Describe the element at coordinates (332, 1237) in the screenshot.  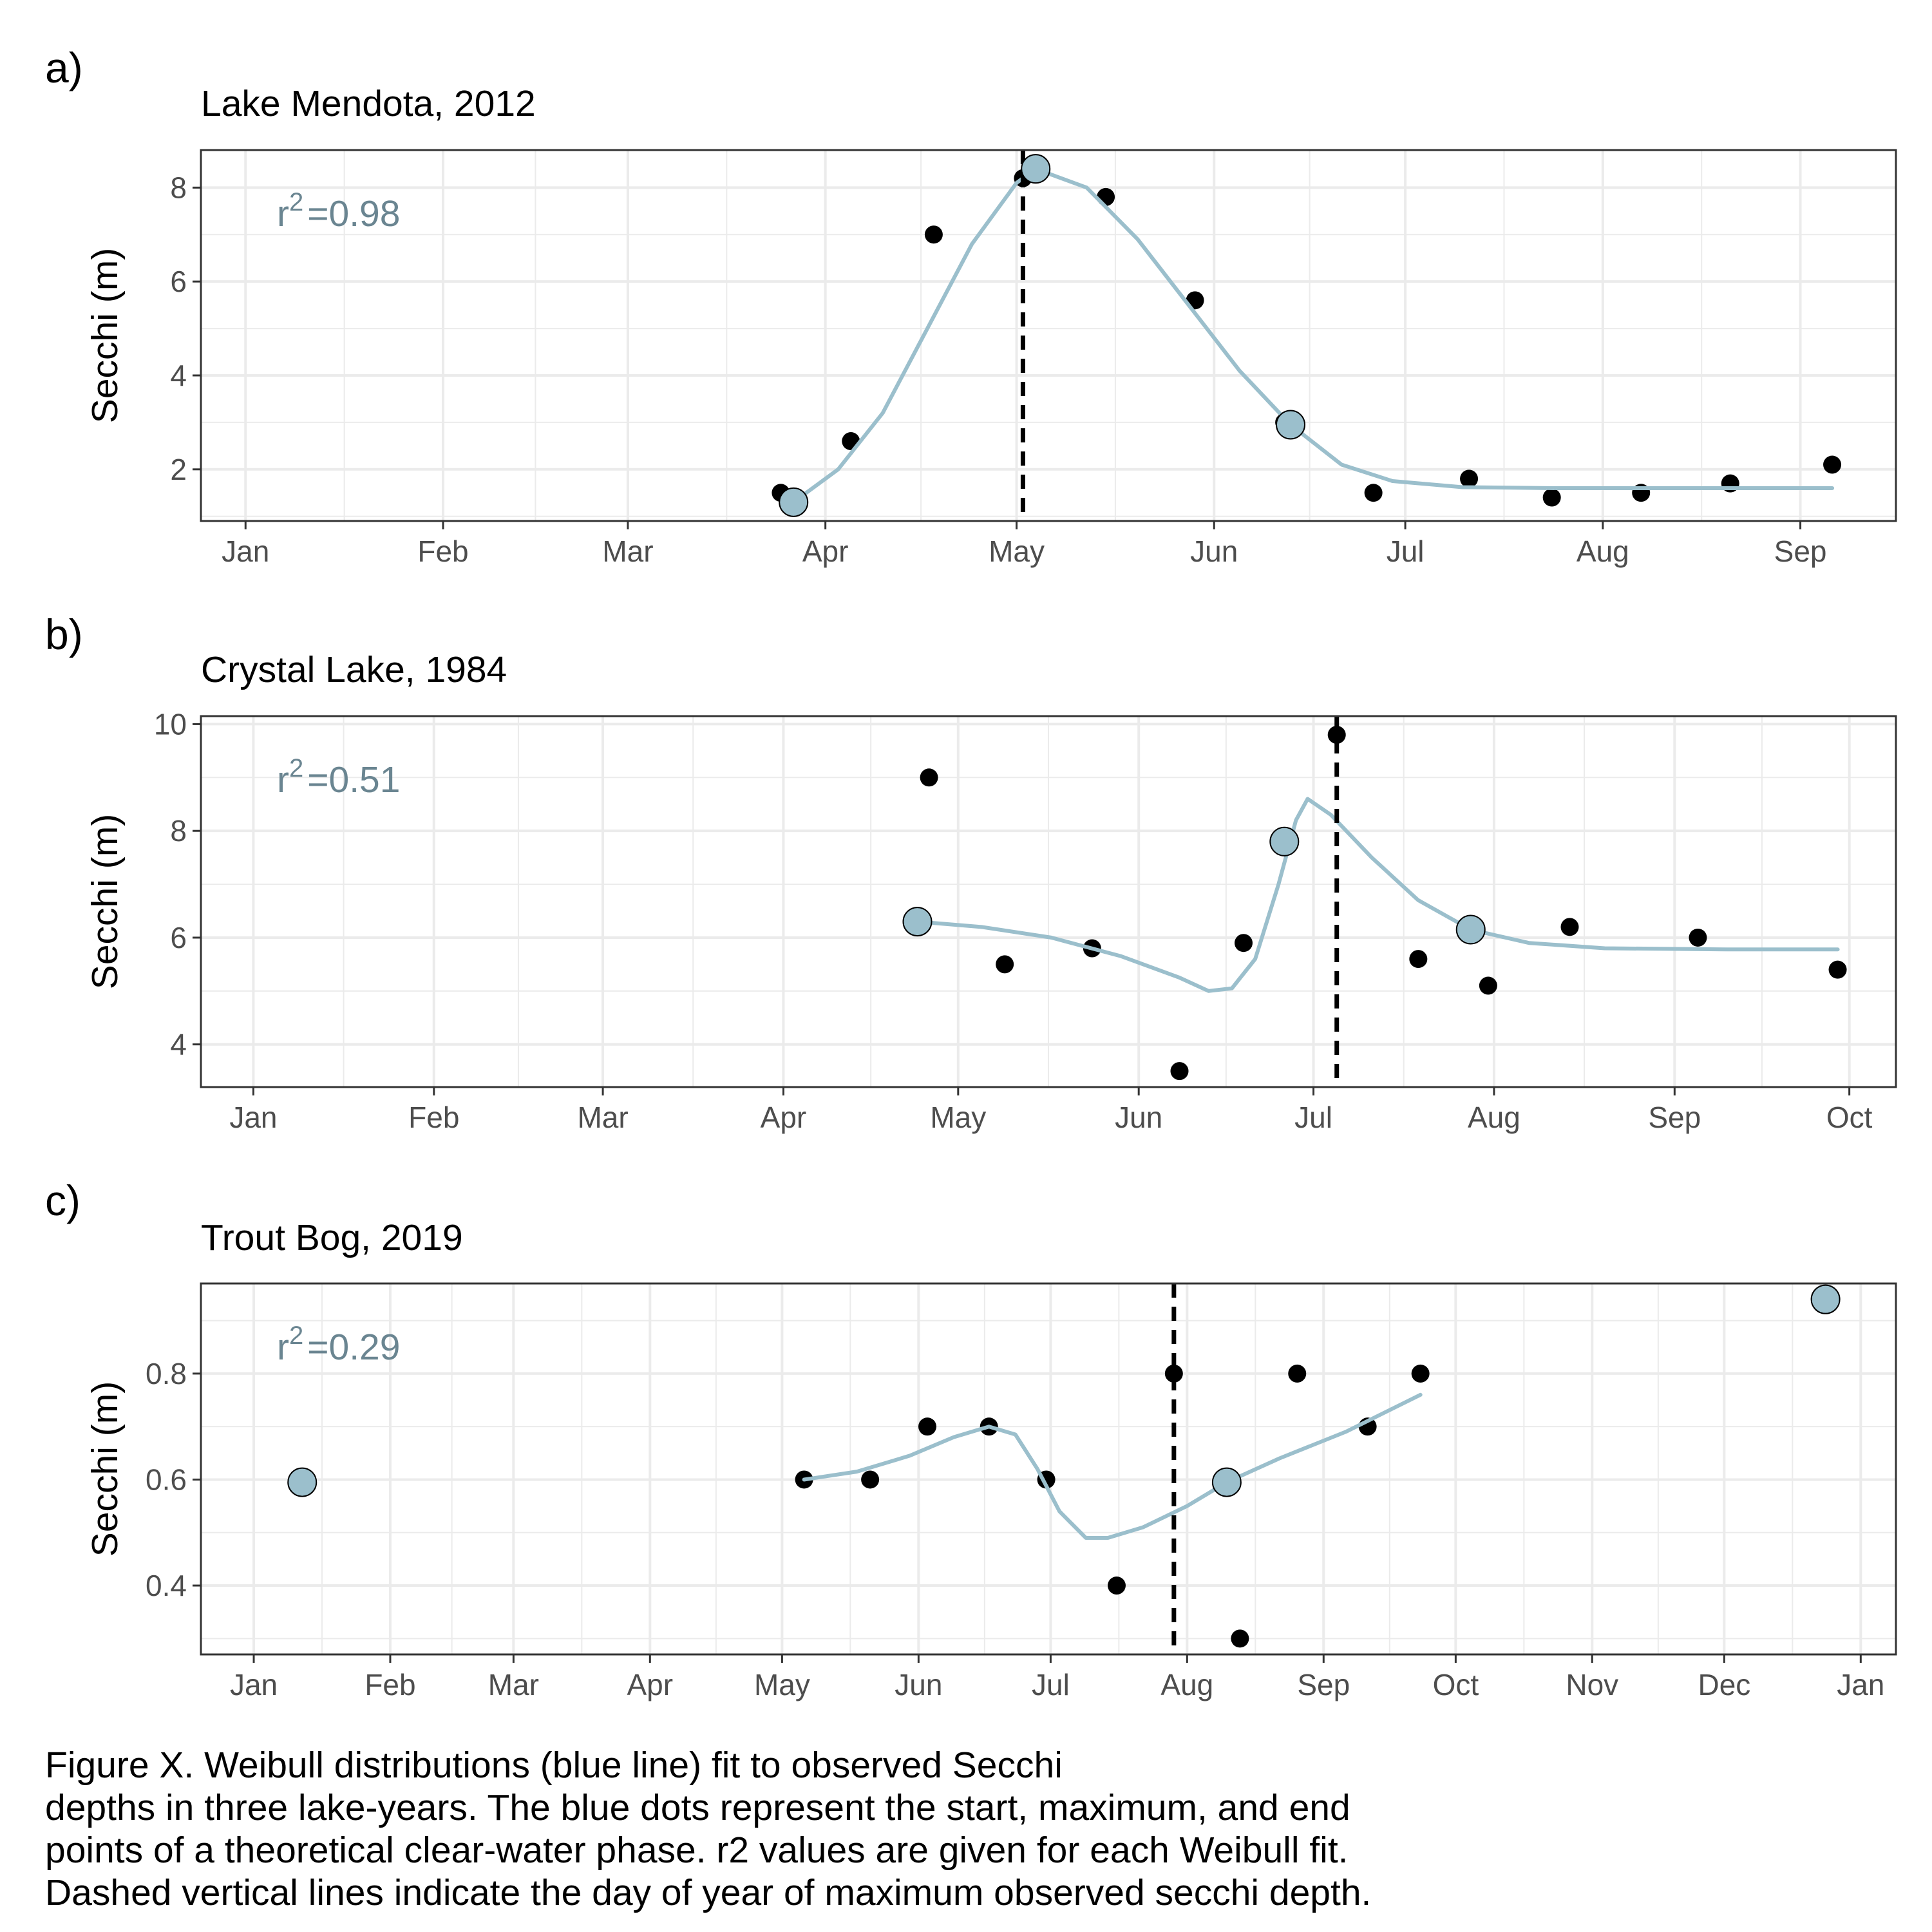
I see `chart-title: Trout Bog, 2019` at that location.